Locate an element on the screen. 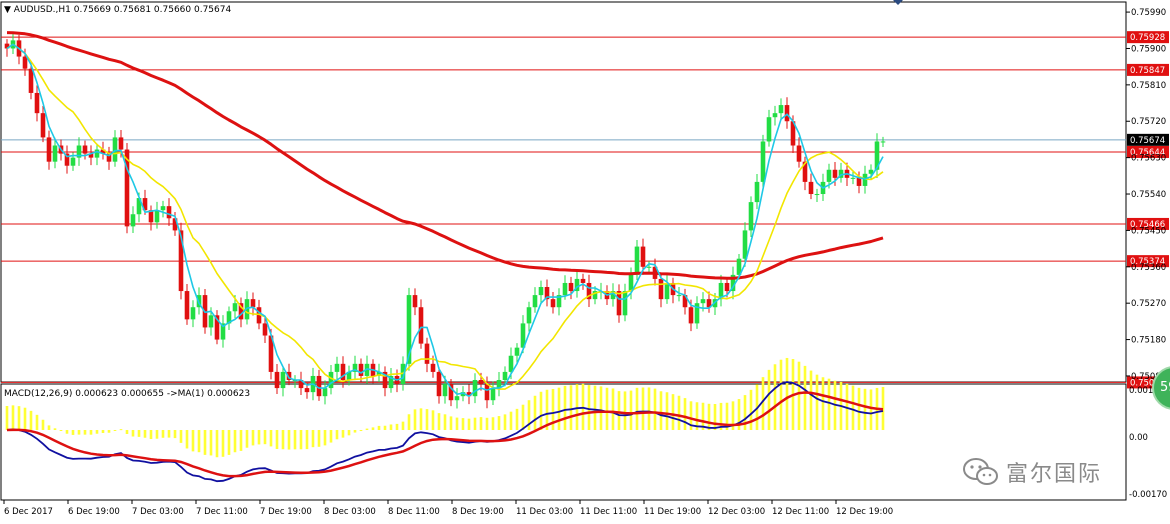  time-tick-label: 6 Dec 2017 is located at coordinates (28, 512).